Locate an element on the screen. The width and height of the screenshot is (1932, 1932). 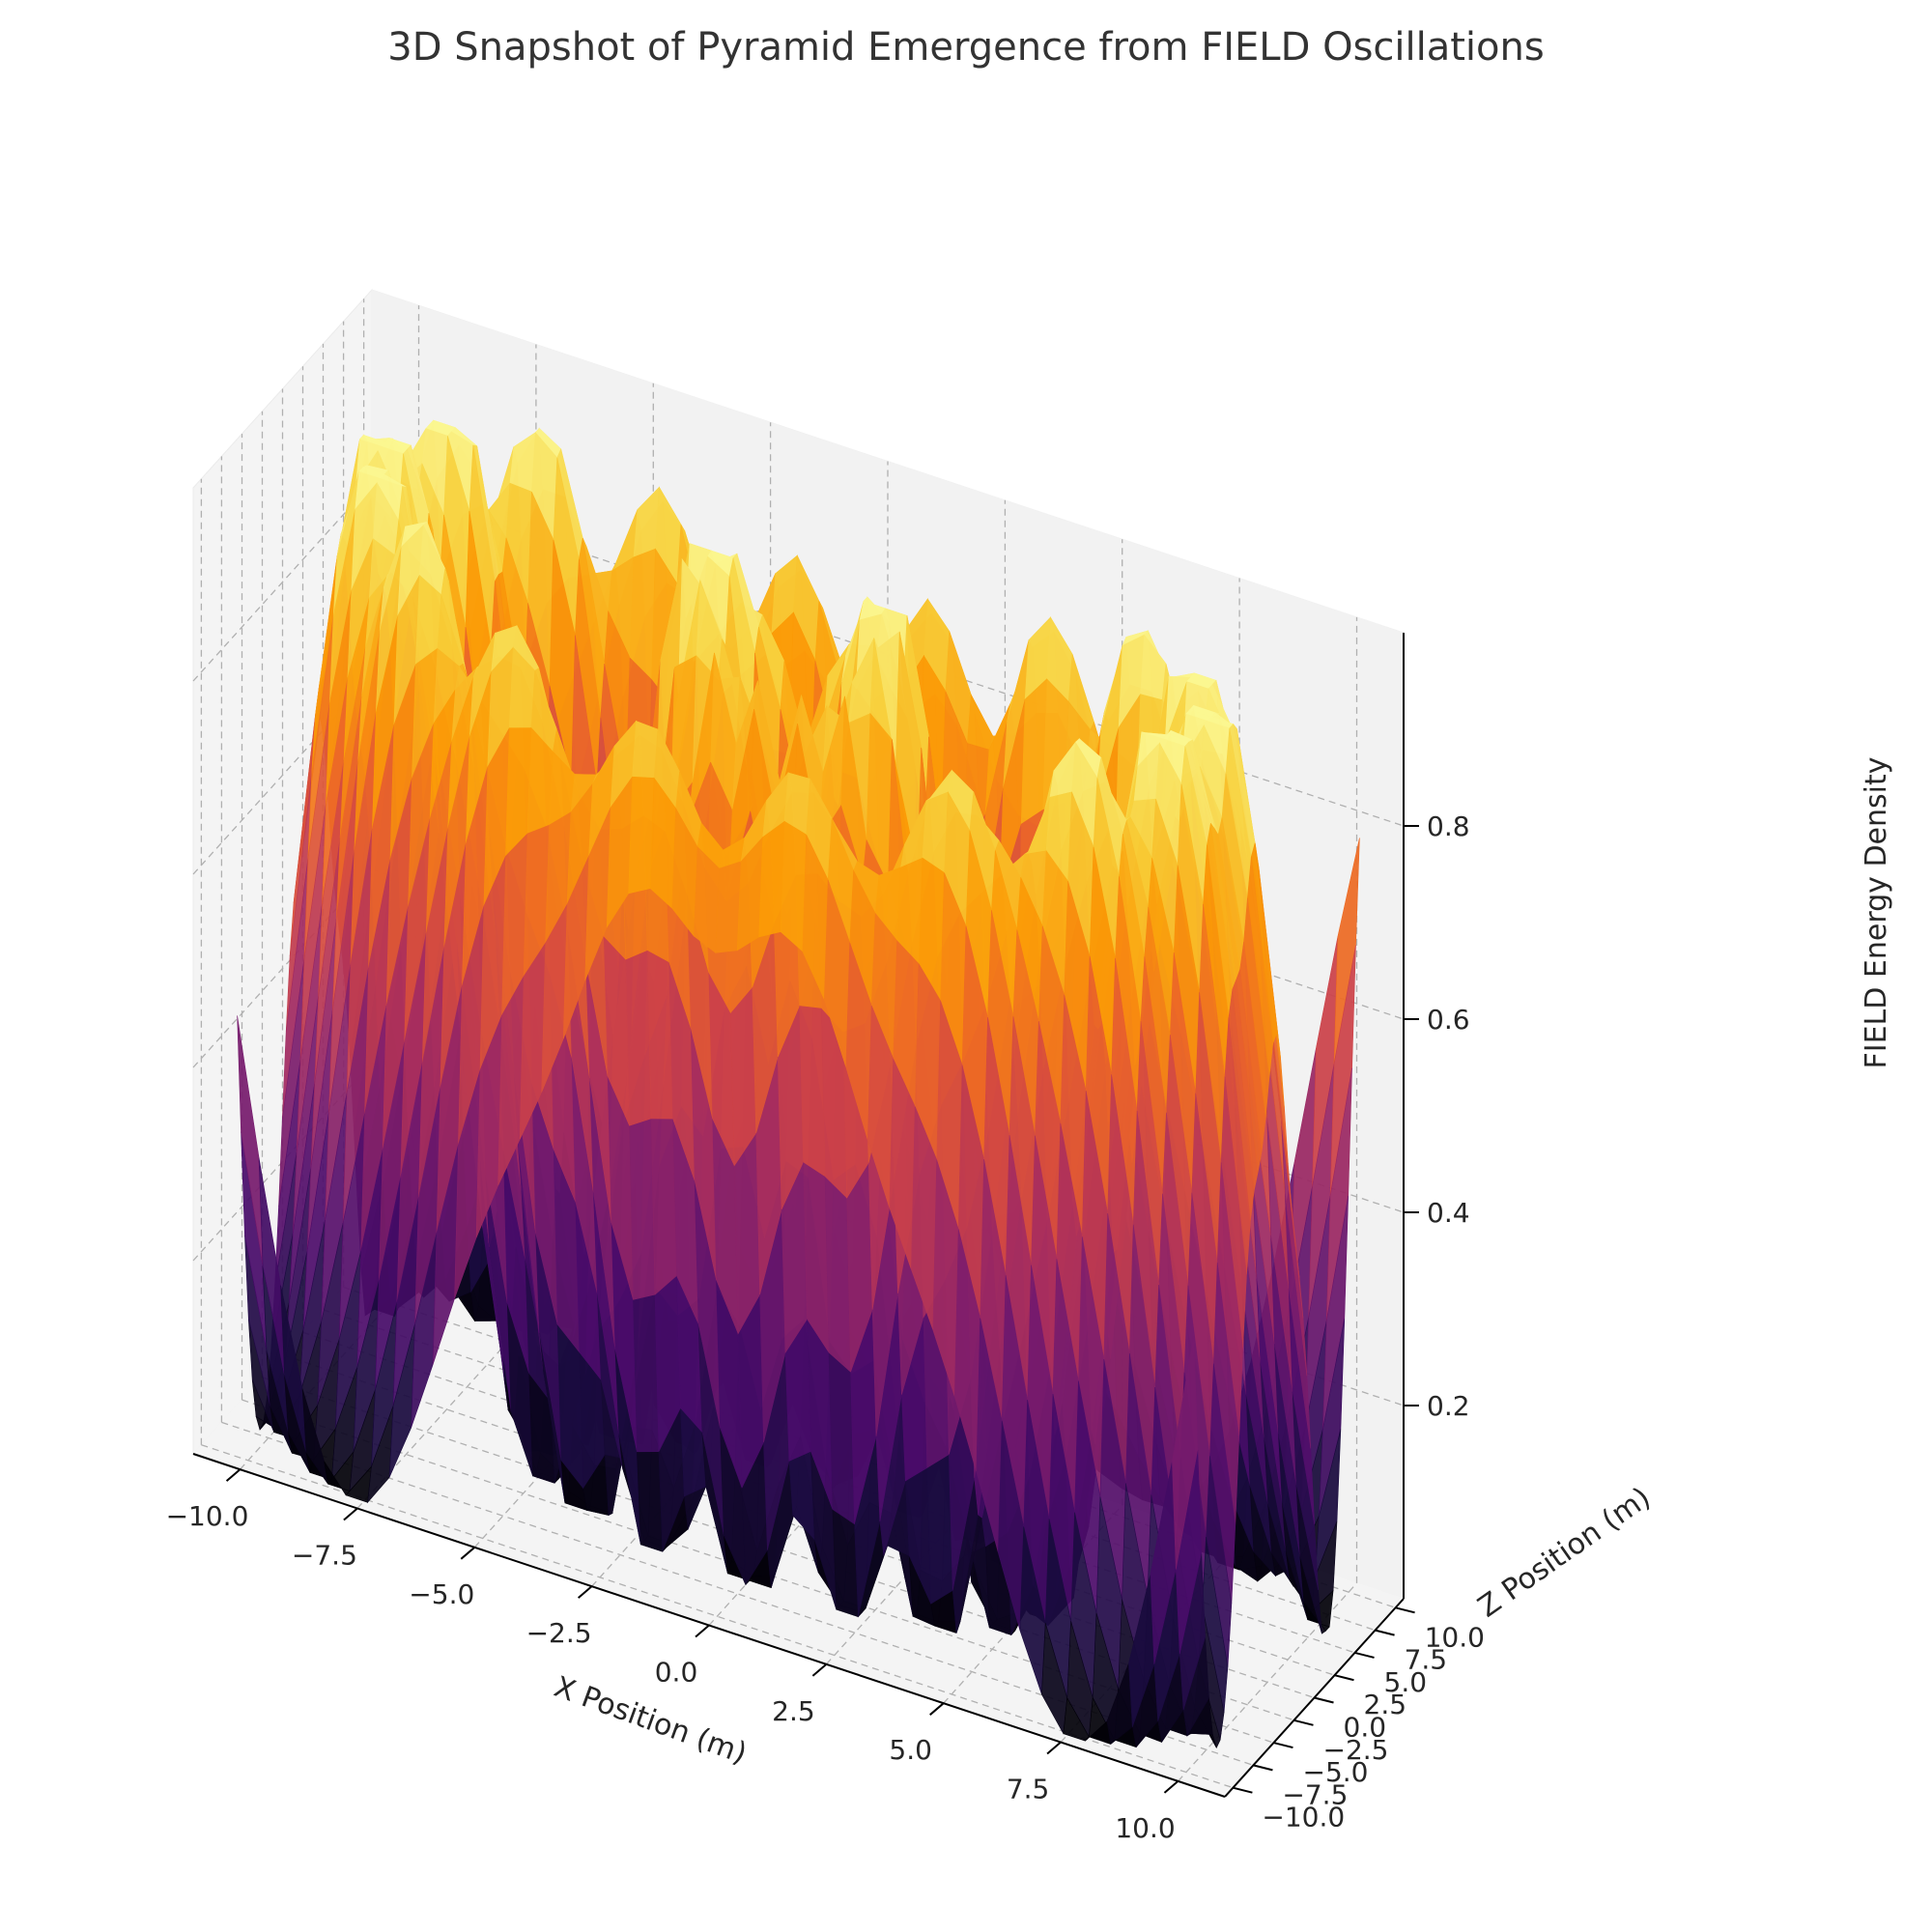
z-gridline is located at coordinates (282, 582).